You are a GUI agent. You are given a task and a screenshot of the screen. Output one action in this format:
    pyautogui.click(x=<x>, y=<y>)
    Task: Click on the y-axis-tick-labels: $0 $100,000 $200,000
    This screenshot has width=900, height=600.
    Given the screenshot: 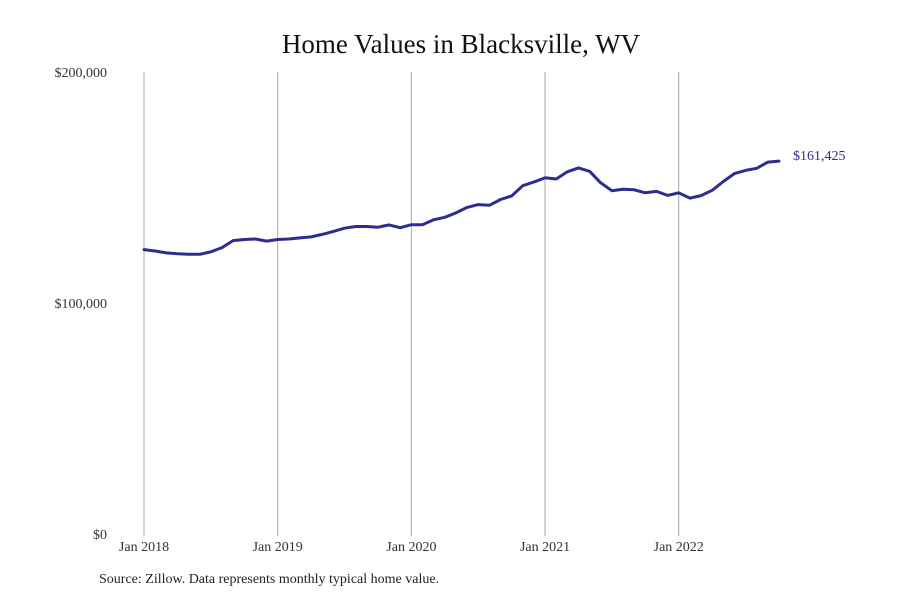 What is the action you would take?
    pyautogui.click(x=81, y=304)
    